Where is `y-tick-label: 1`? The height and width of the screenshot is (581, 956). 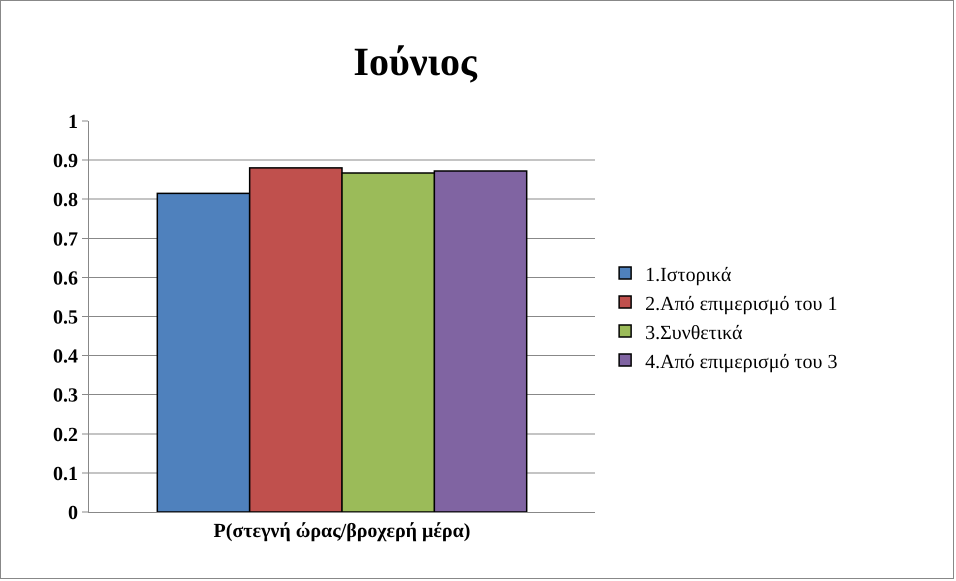 y-tick-label: 1 is located at coordinates (73, 122).